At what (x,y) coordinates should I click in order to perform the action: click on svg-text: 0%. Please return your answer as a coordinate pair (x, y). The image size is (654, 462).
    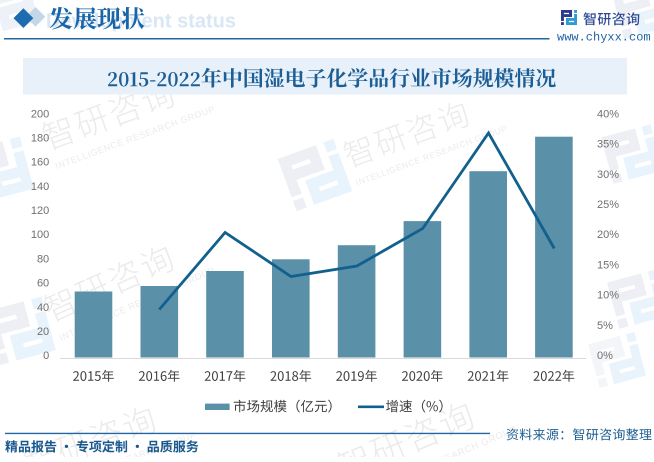
    Looking at the image, I should click on (605, 356).